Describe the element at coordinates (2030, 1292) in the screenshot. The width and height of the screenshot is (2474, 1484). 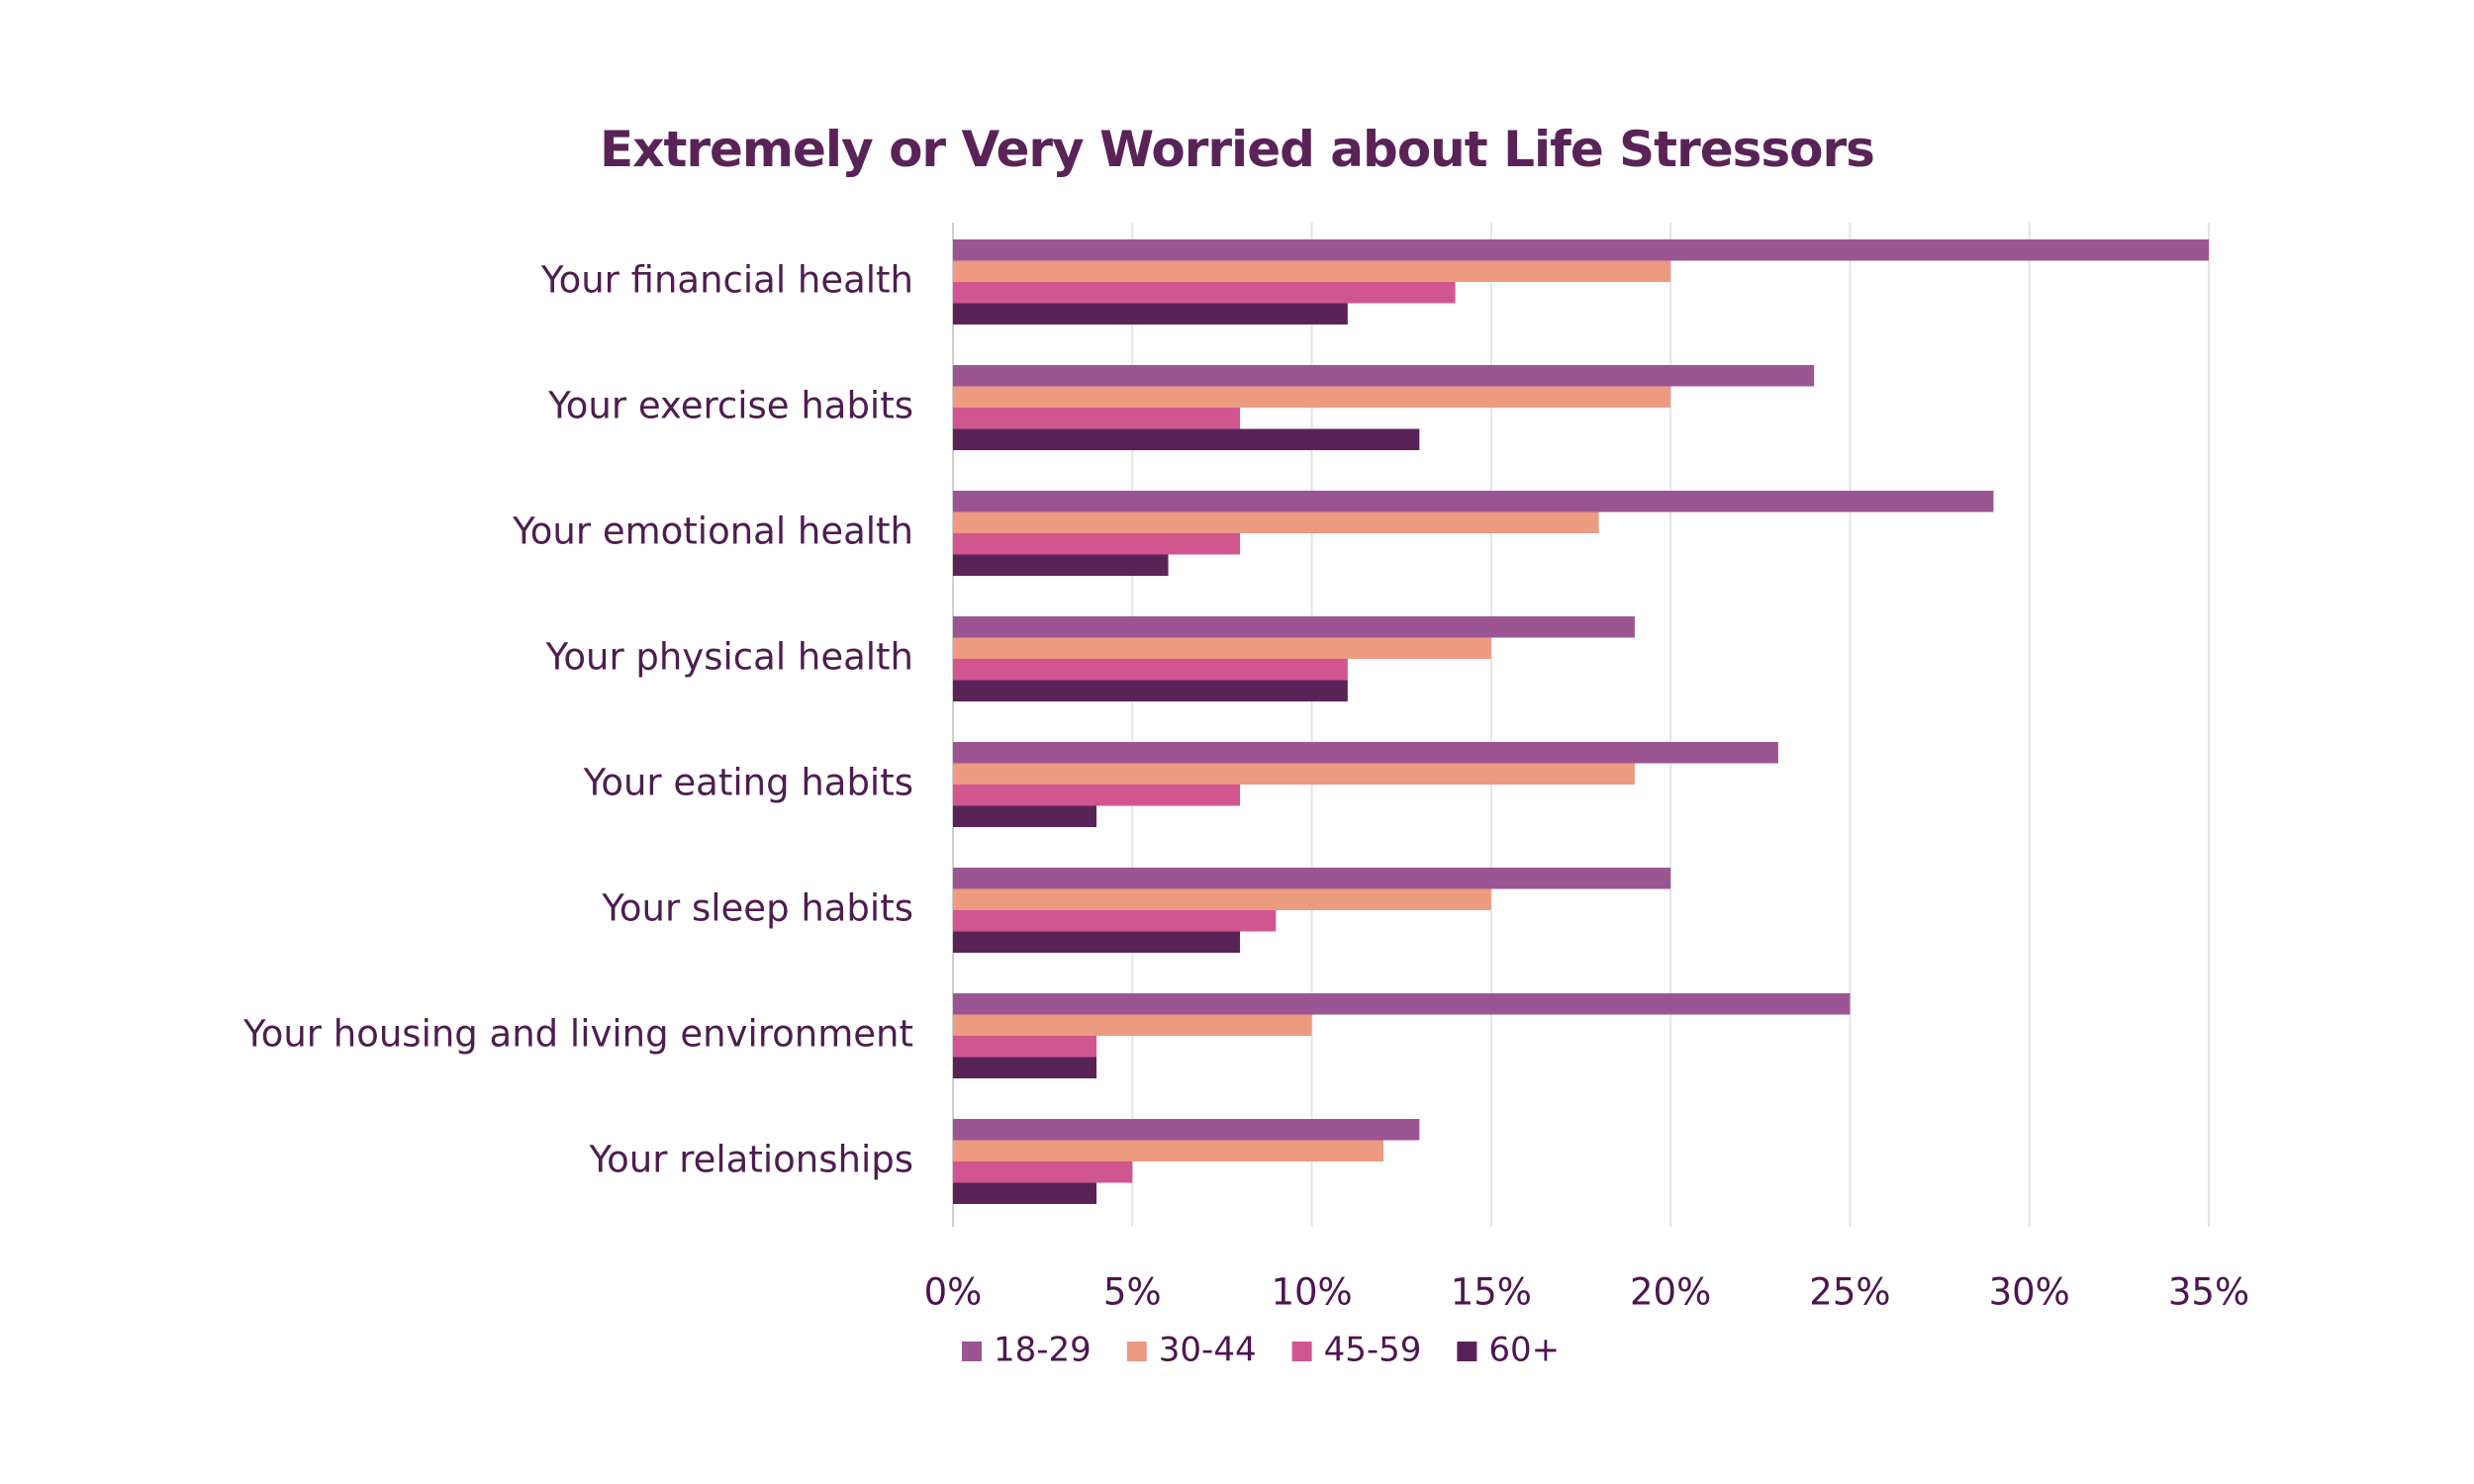
I see `tick-label: 30%` at that location.